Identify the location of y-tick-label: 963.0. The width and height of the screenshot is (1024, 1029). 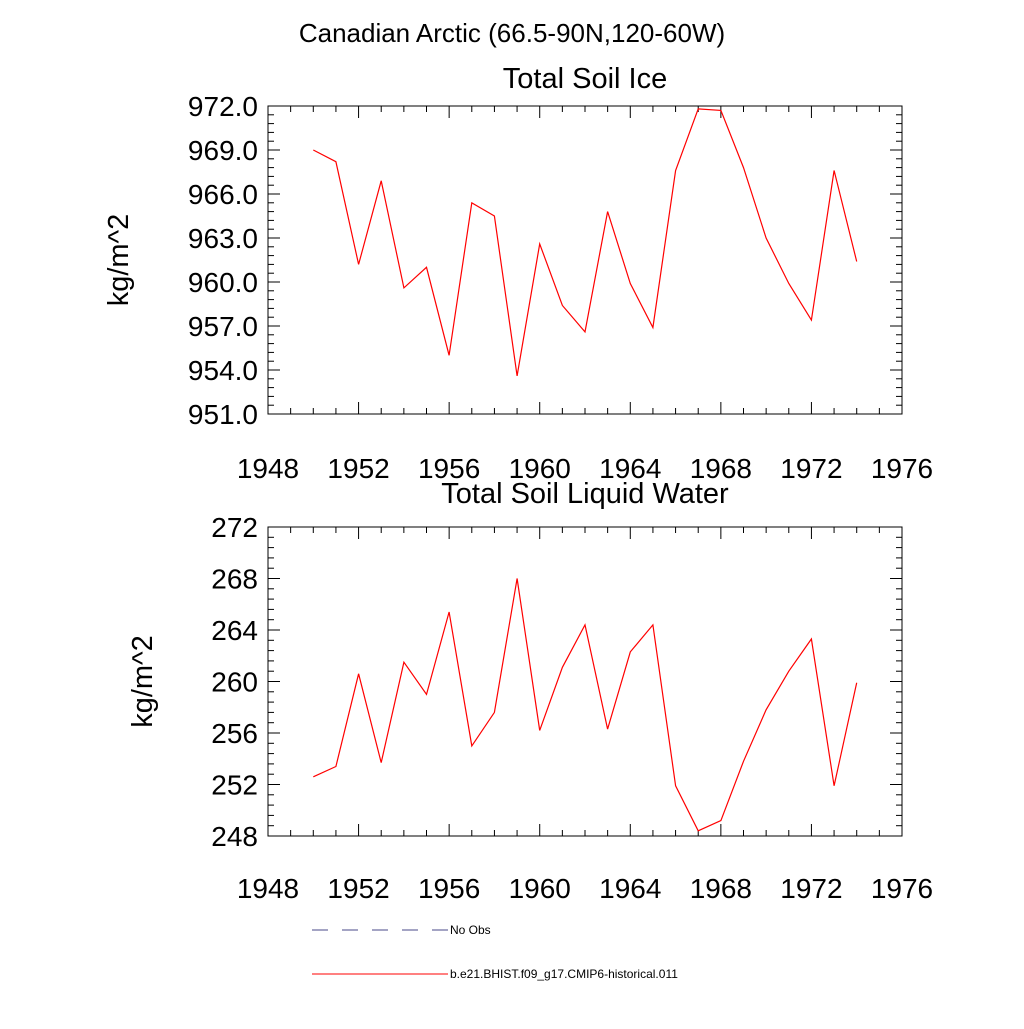
(223, 238).